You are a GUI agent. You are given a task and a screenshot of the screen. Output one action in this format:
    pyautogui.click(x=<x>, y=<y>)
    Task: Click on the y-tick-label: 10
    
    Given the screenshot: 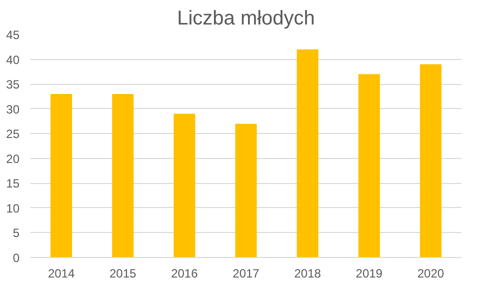 What is the action you would take?
    pyautogui.click(x=13, y=208)
    